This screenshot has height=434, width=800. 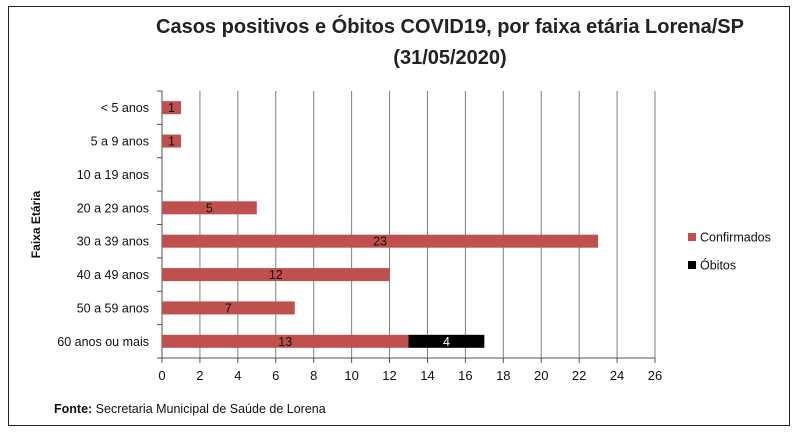 What do you see at coordinates (103, 342) in the screenshot?
I see `category-label: 60 anos ou mais` at bounding box center [103, 342].